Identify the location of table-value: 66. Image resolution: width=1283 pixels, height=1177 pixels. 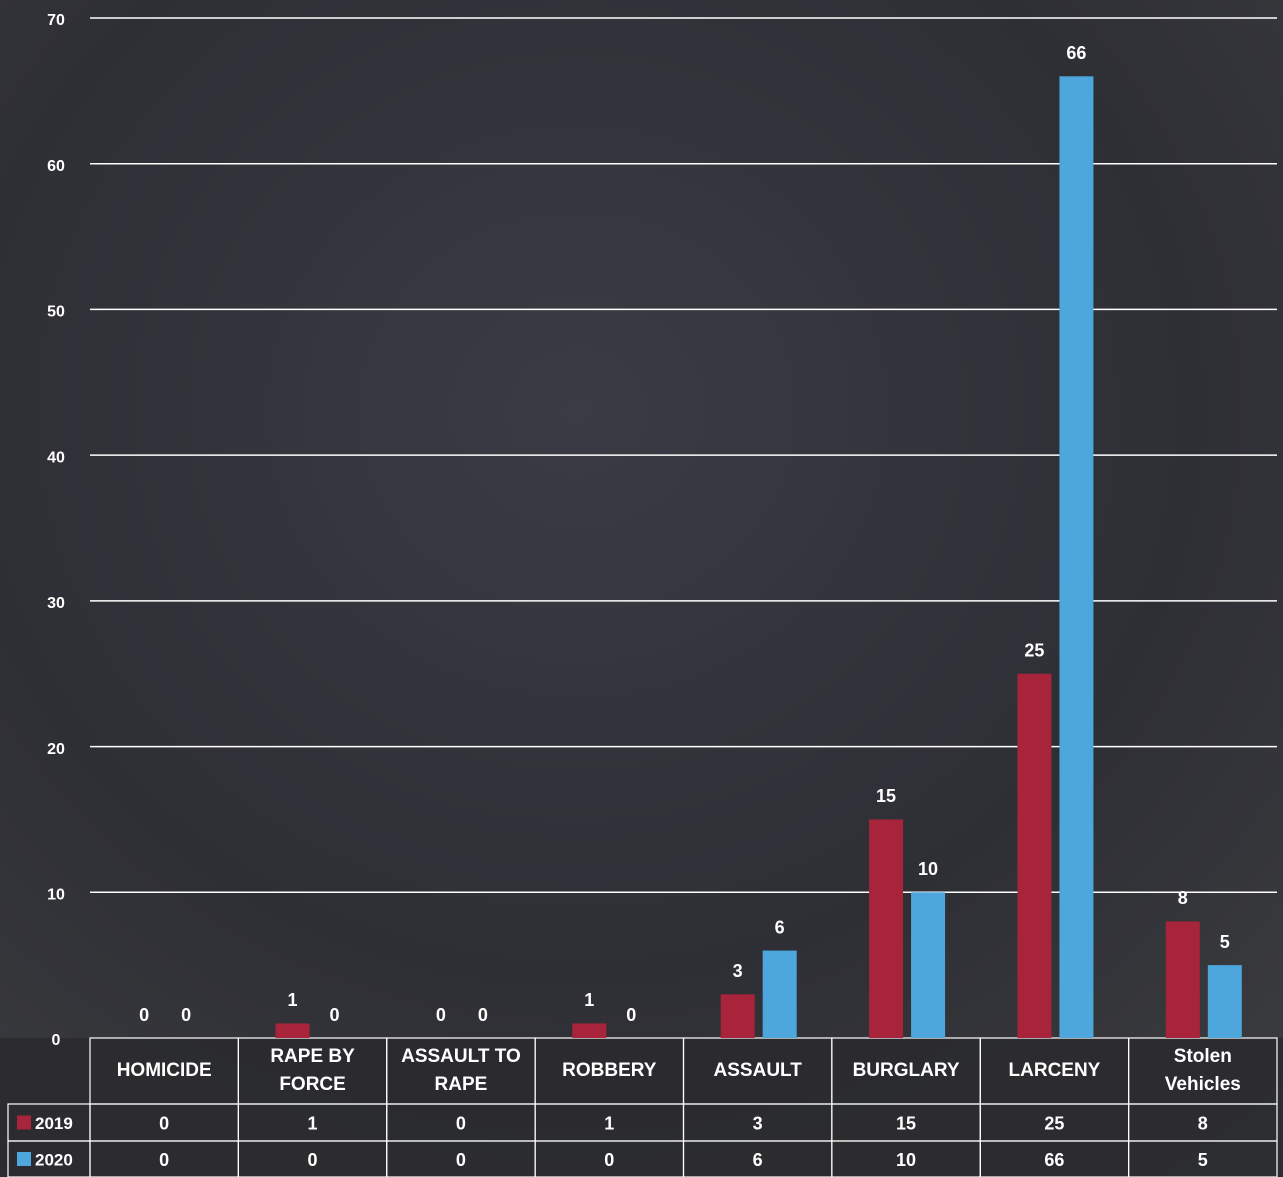
(1054, 1160).